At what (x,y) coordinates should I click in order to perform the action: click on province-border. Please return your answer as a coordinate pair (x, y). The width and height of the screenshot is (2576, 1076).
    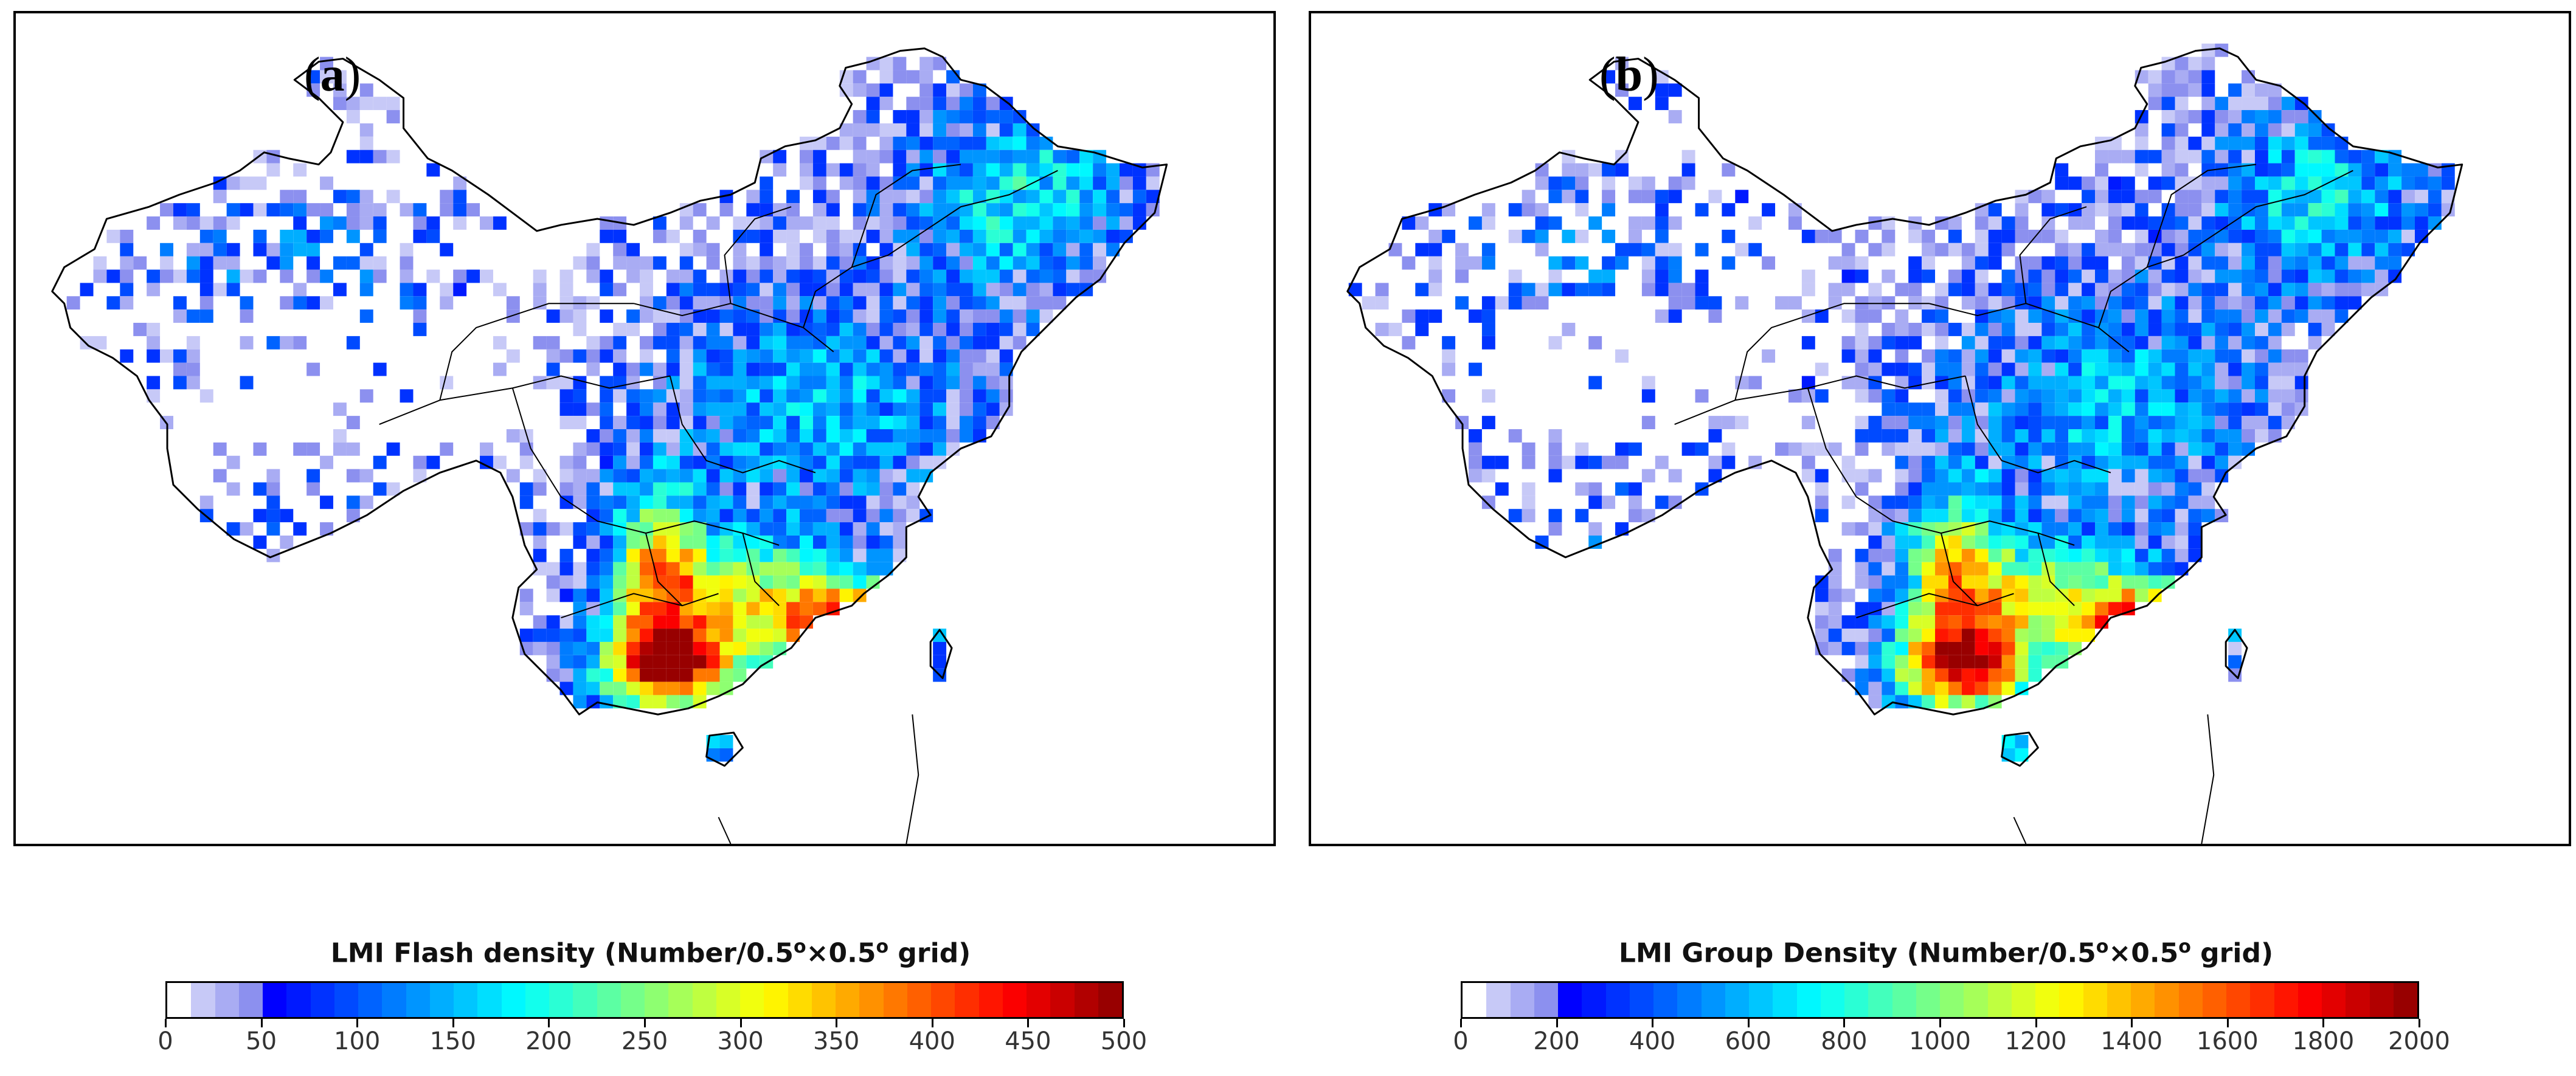
    Looking at the image, I should click on (2286, 201).